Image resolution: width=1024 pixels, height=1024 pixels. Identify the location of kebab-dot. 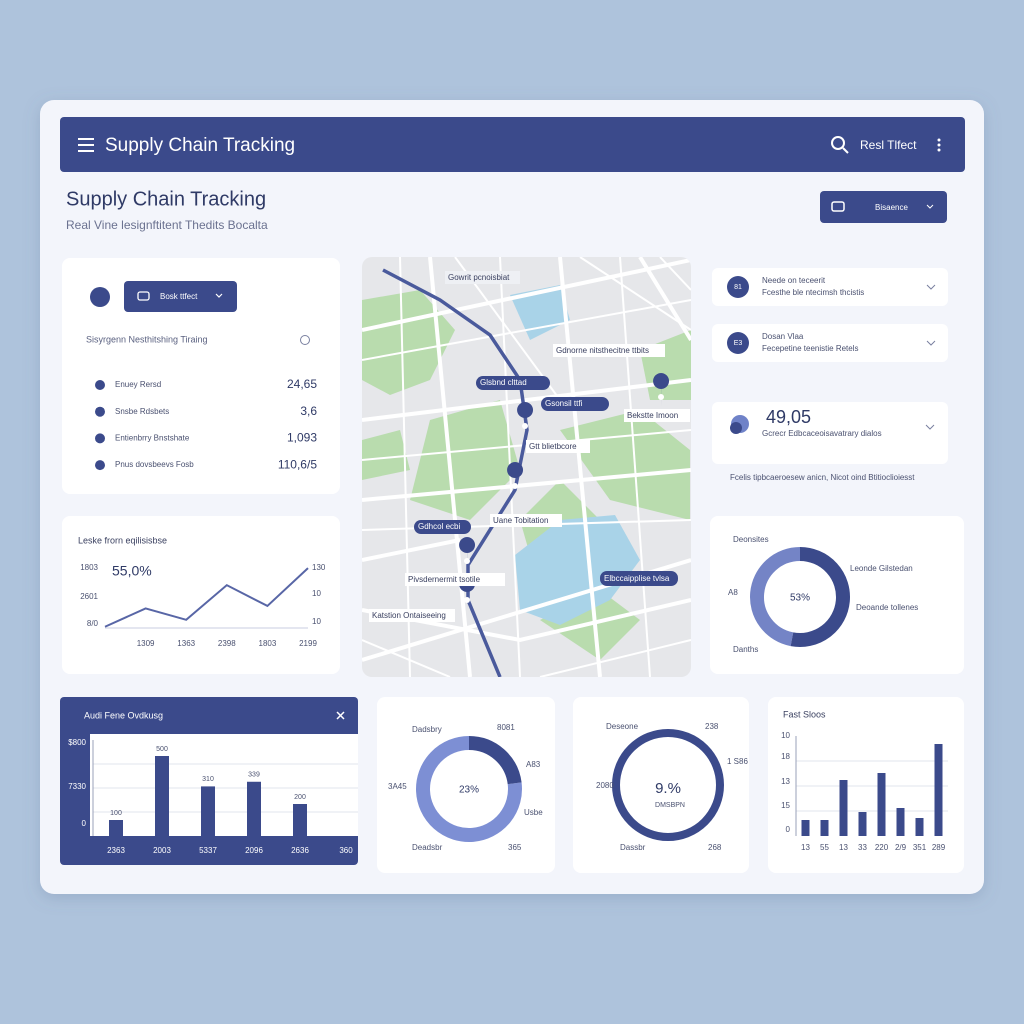
(939, 150).